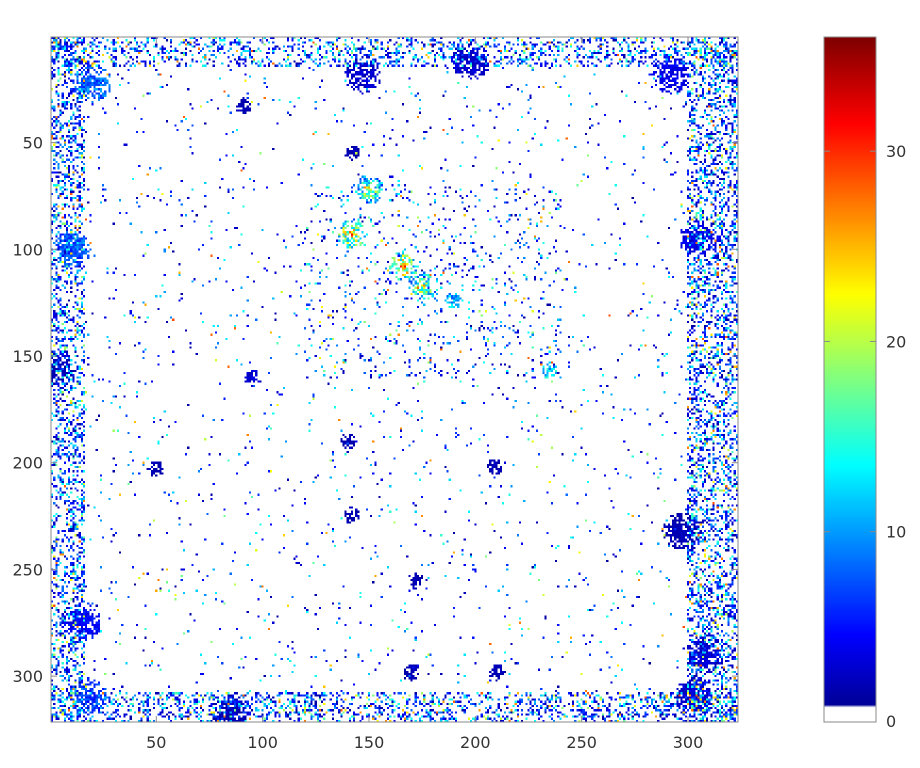 The width and height of the screenshot is (920, 768). What do you see at coordinates (27, 569) in the screenshot?
I see `y-tick-label: 250` at bounding box center [27, 569].